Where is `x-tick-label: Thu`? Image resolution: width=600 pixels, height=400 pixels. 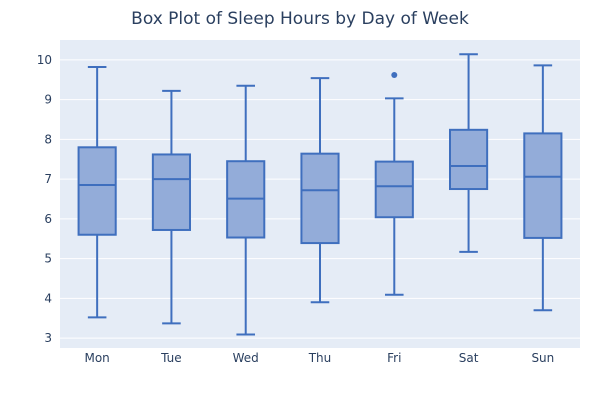 x-tick-label: Thu is located at coordinates (320, 358).